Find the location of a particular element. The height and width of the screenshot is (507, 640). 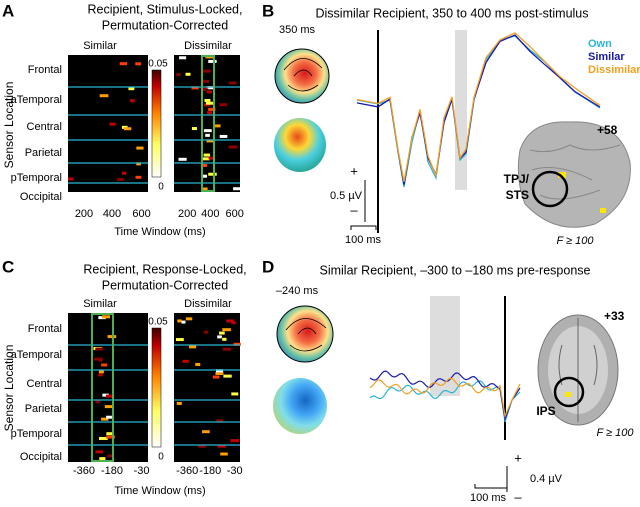

slice-label: +33 is located at coordinates (614, 316).